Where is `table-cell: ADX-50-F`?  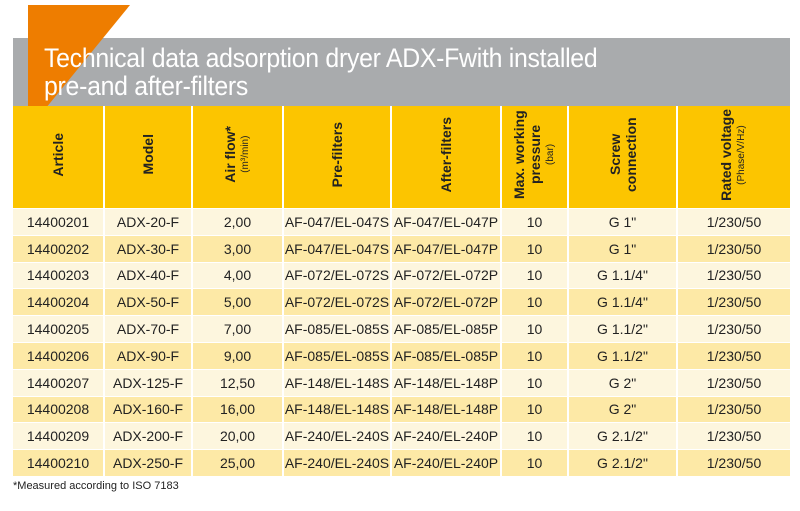 table-cell: ADX-50-F is located at coordinates (148, 302).